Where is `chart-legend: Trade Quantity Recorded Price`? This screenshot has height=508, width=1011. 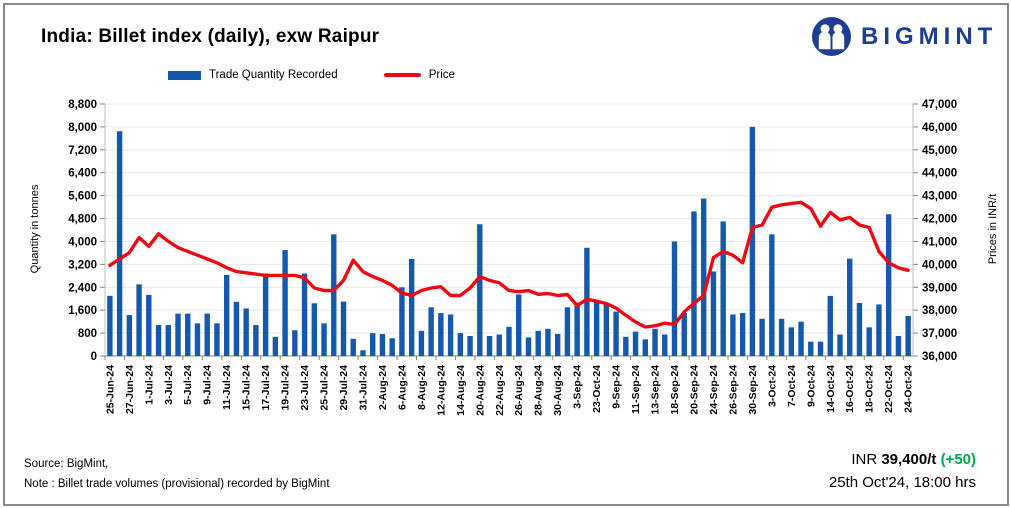
chart-legend: Trade Quantity Recorded Price is located at coordinates (311, 75).